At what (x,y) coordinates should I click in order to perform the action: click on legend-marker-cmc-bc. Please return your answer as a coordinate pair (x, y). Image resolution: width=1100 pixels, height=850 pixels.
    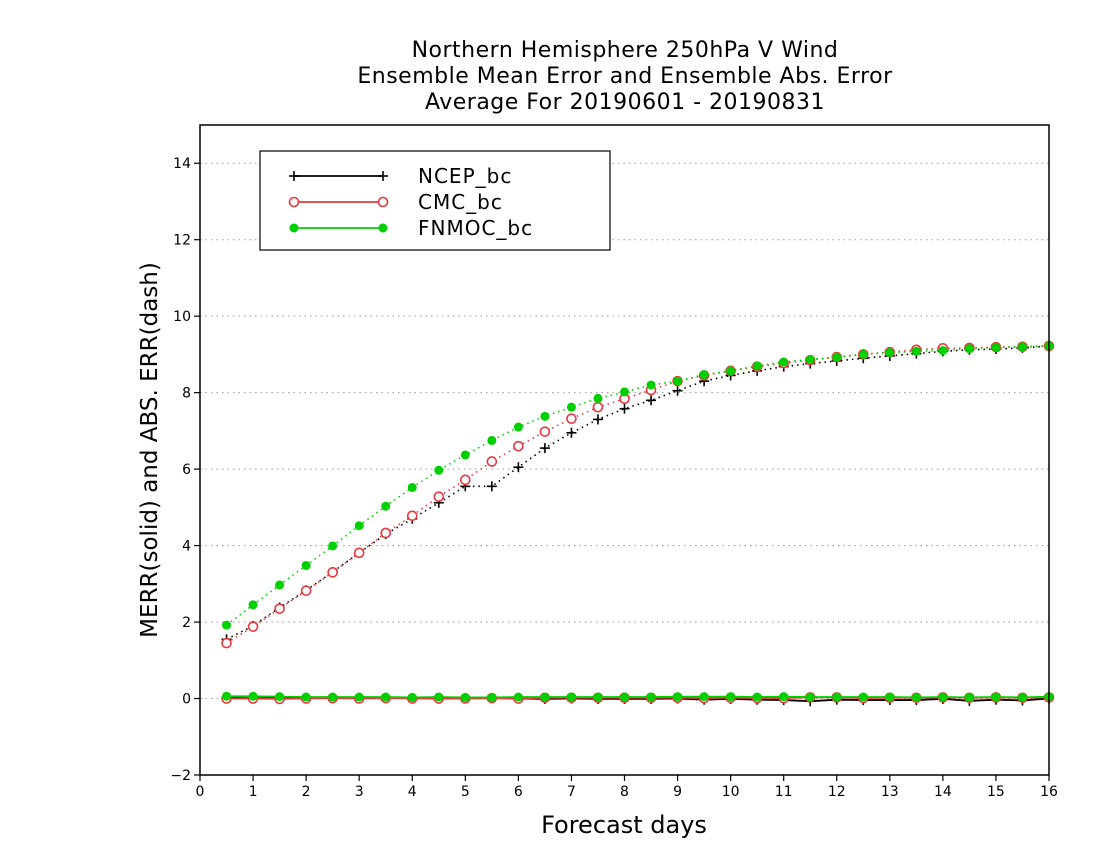
    Looking at the image, I should click on (294, 202).